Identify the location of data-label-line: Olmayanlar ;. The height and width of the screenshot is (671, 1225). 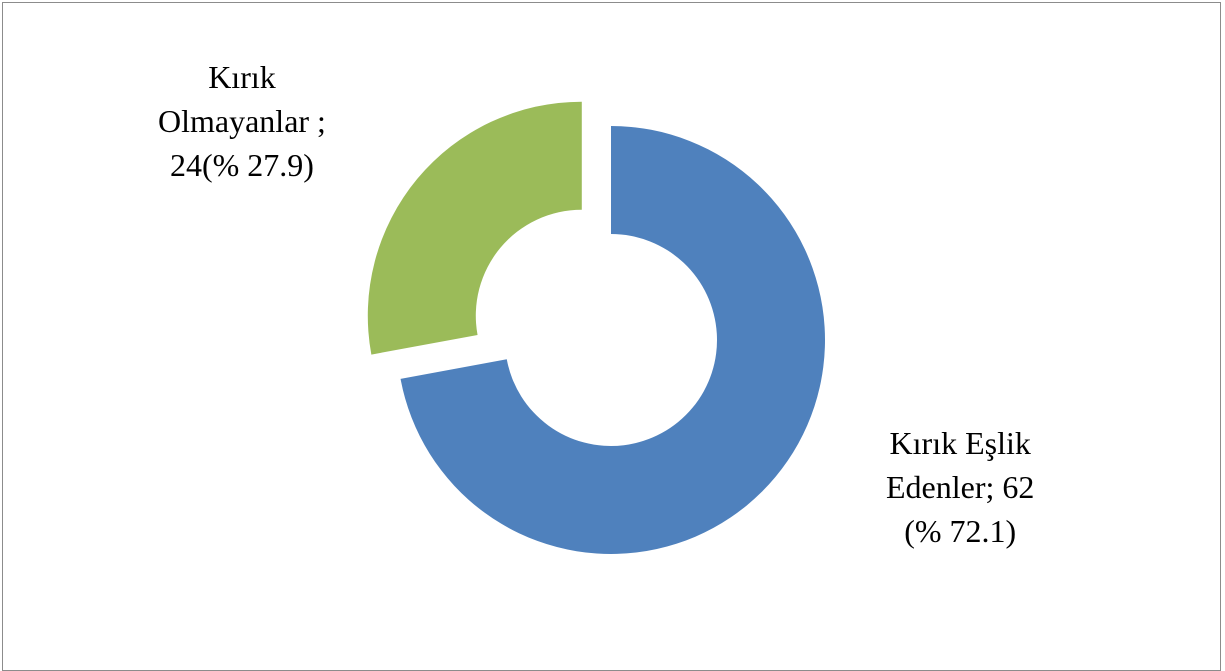
(242, 121).